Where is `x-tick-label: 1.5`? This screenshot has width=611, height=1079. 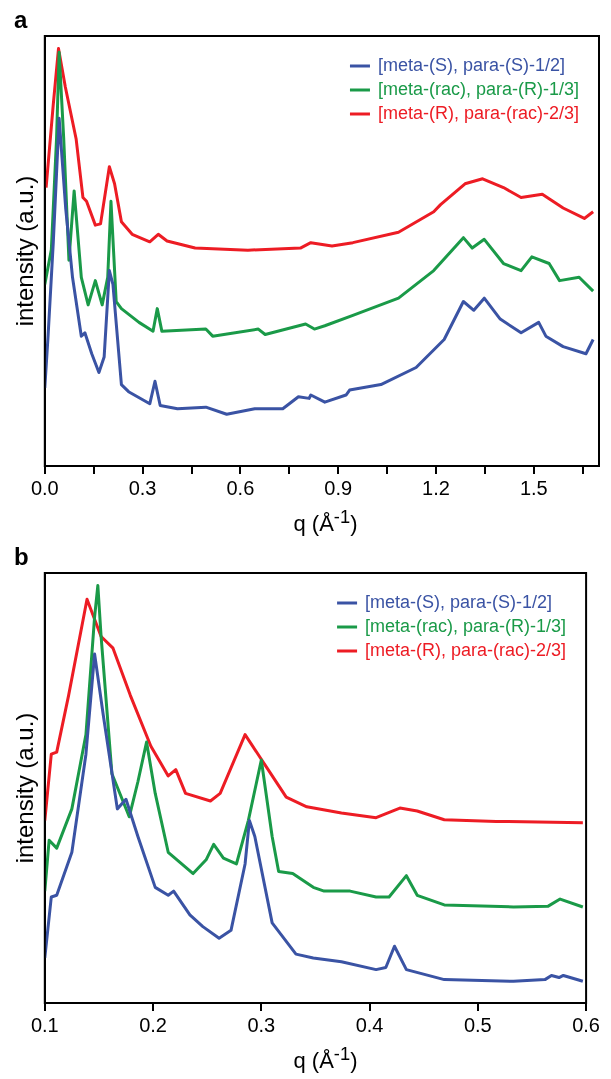 x-tick-label: 1.5 is located at coordinates (533, 487).